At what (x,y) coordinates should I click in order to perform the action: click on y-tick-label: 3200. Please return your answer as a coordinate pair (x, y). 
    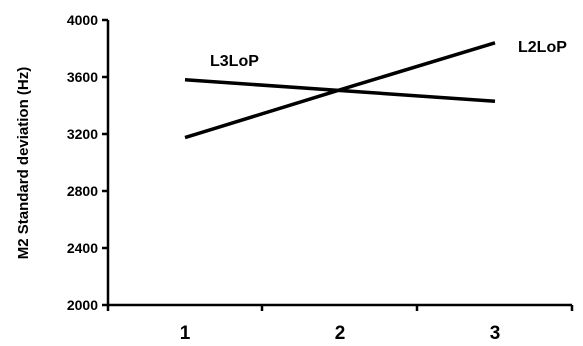
    Looking at the image, I should click on (82, 134).